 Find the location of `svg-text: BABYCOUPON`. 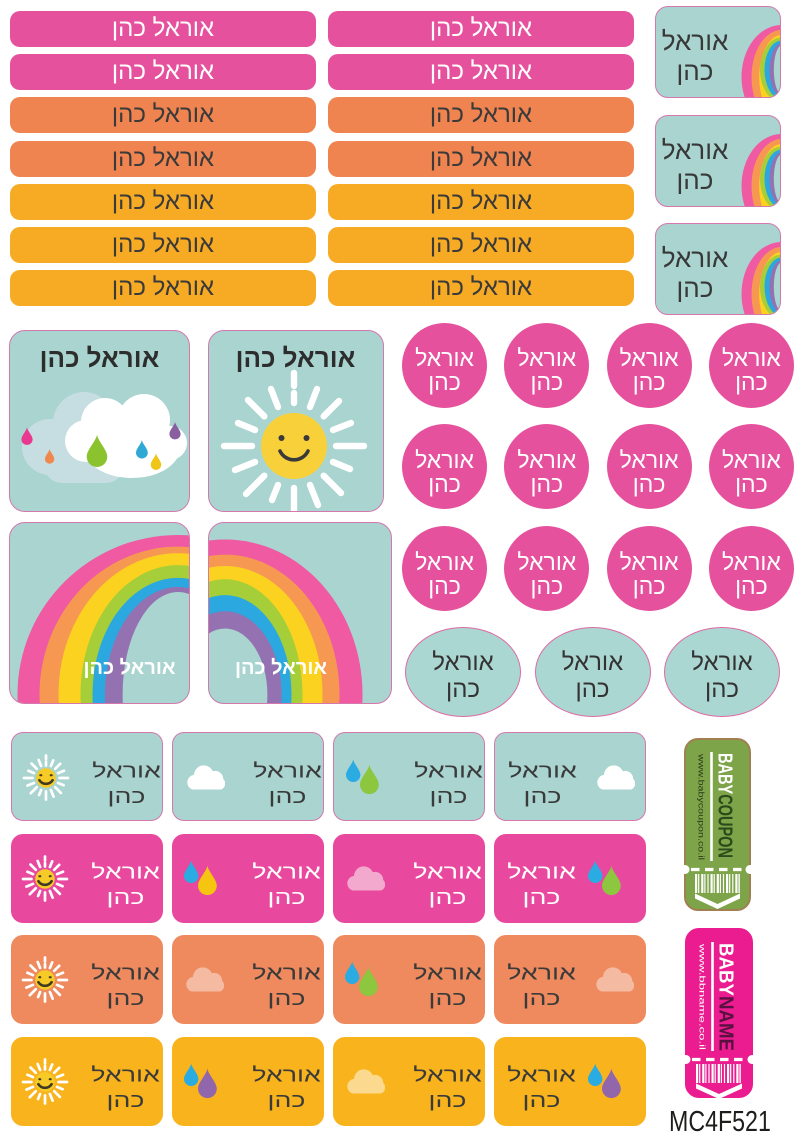

svg-text: BABYCOUPON is located at coordinates (724, 805).